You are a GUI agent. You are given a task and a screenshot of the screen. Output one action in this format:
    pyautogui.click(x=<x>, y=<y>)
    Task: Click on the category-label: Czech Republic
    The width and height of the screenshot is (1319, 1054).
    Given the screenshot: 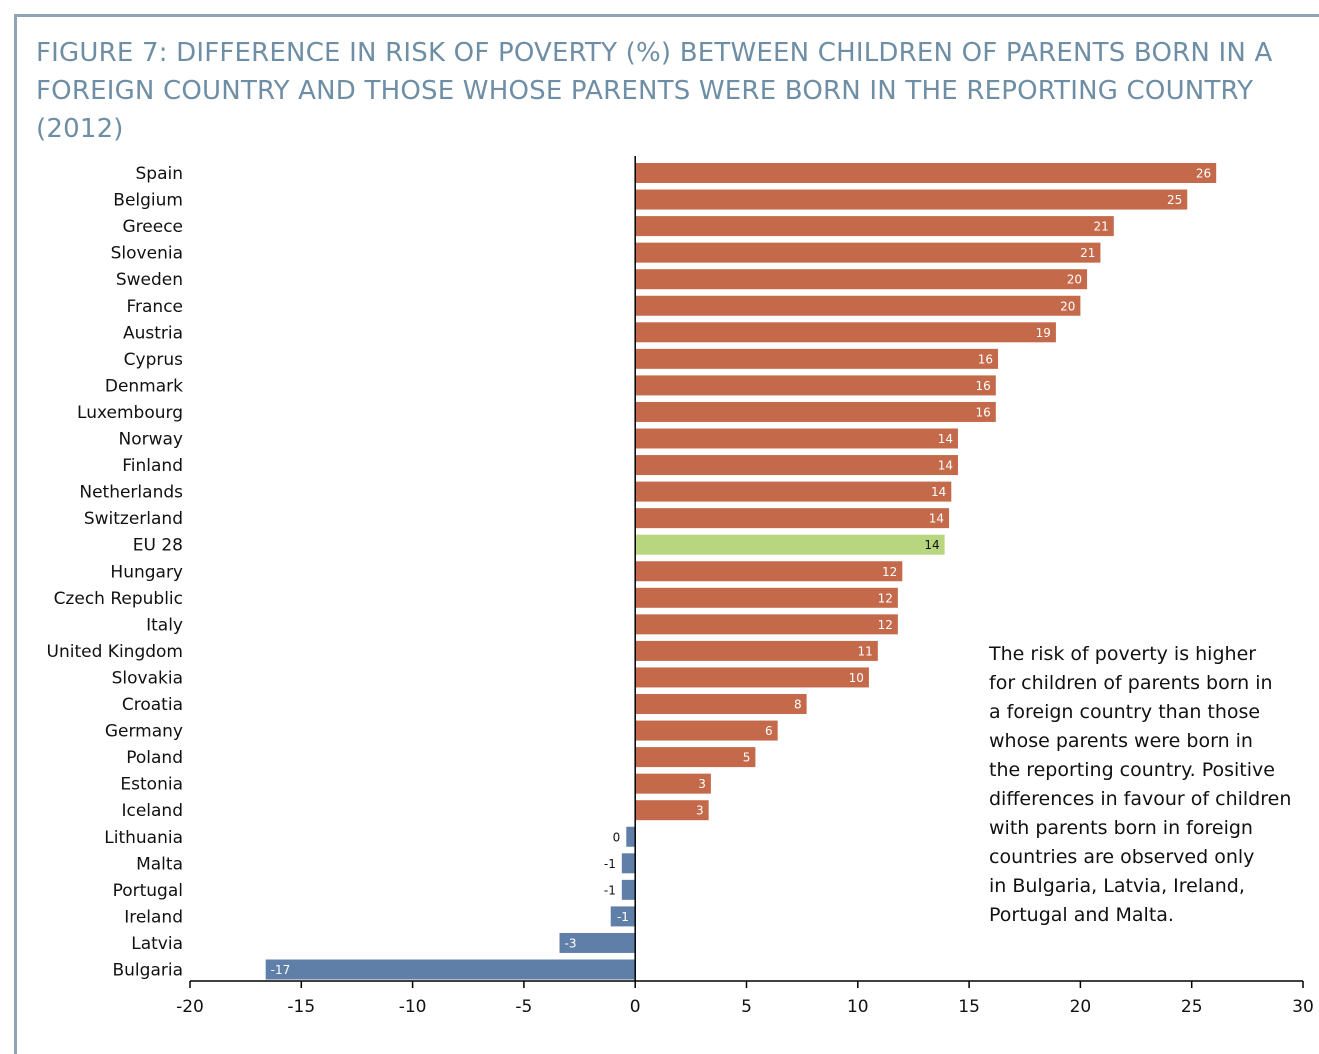 What is the action you would take?
    pyautogui.click(x=118, y=599)
    